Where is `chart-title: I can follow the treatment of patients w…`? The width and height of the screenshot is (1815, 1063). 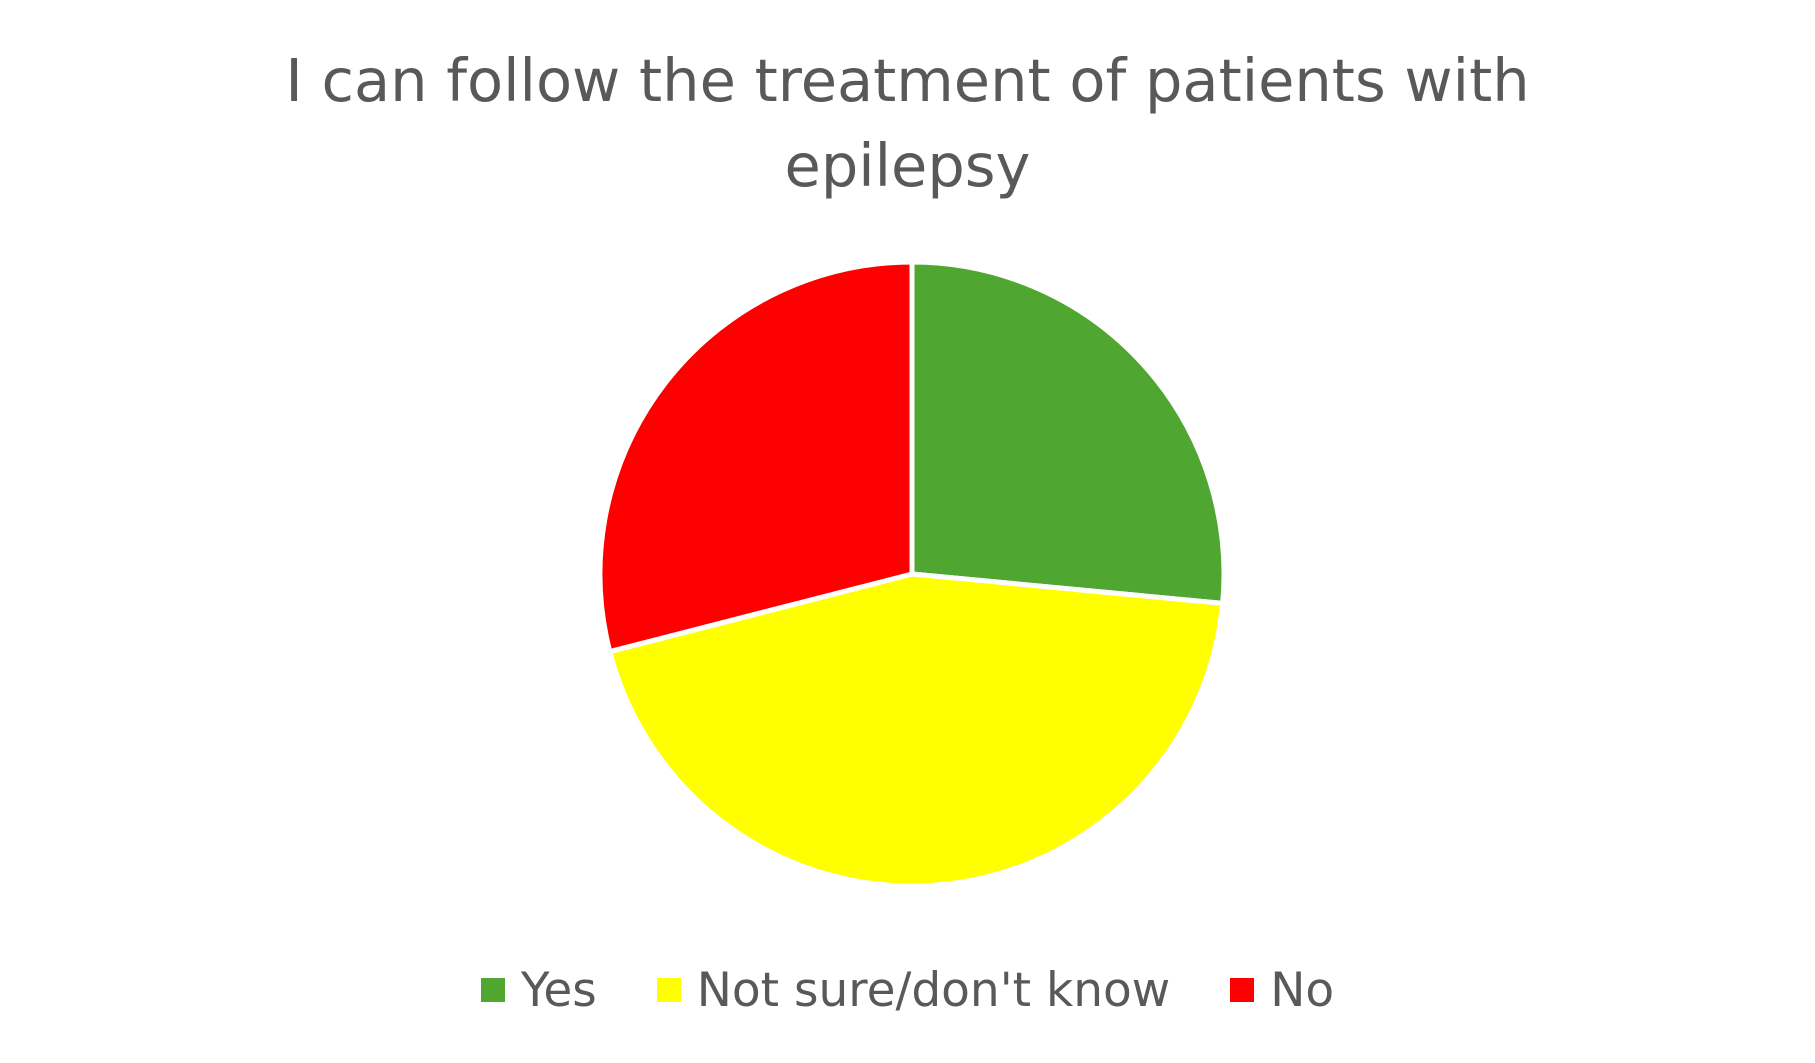
chart-title: I can follow the treatment of patients w… is located at coordinates (907, 123).